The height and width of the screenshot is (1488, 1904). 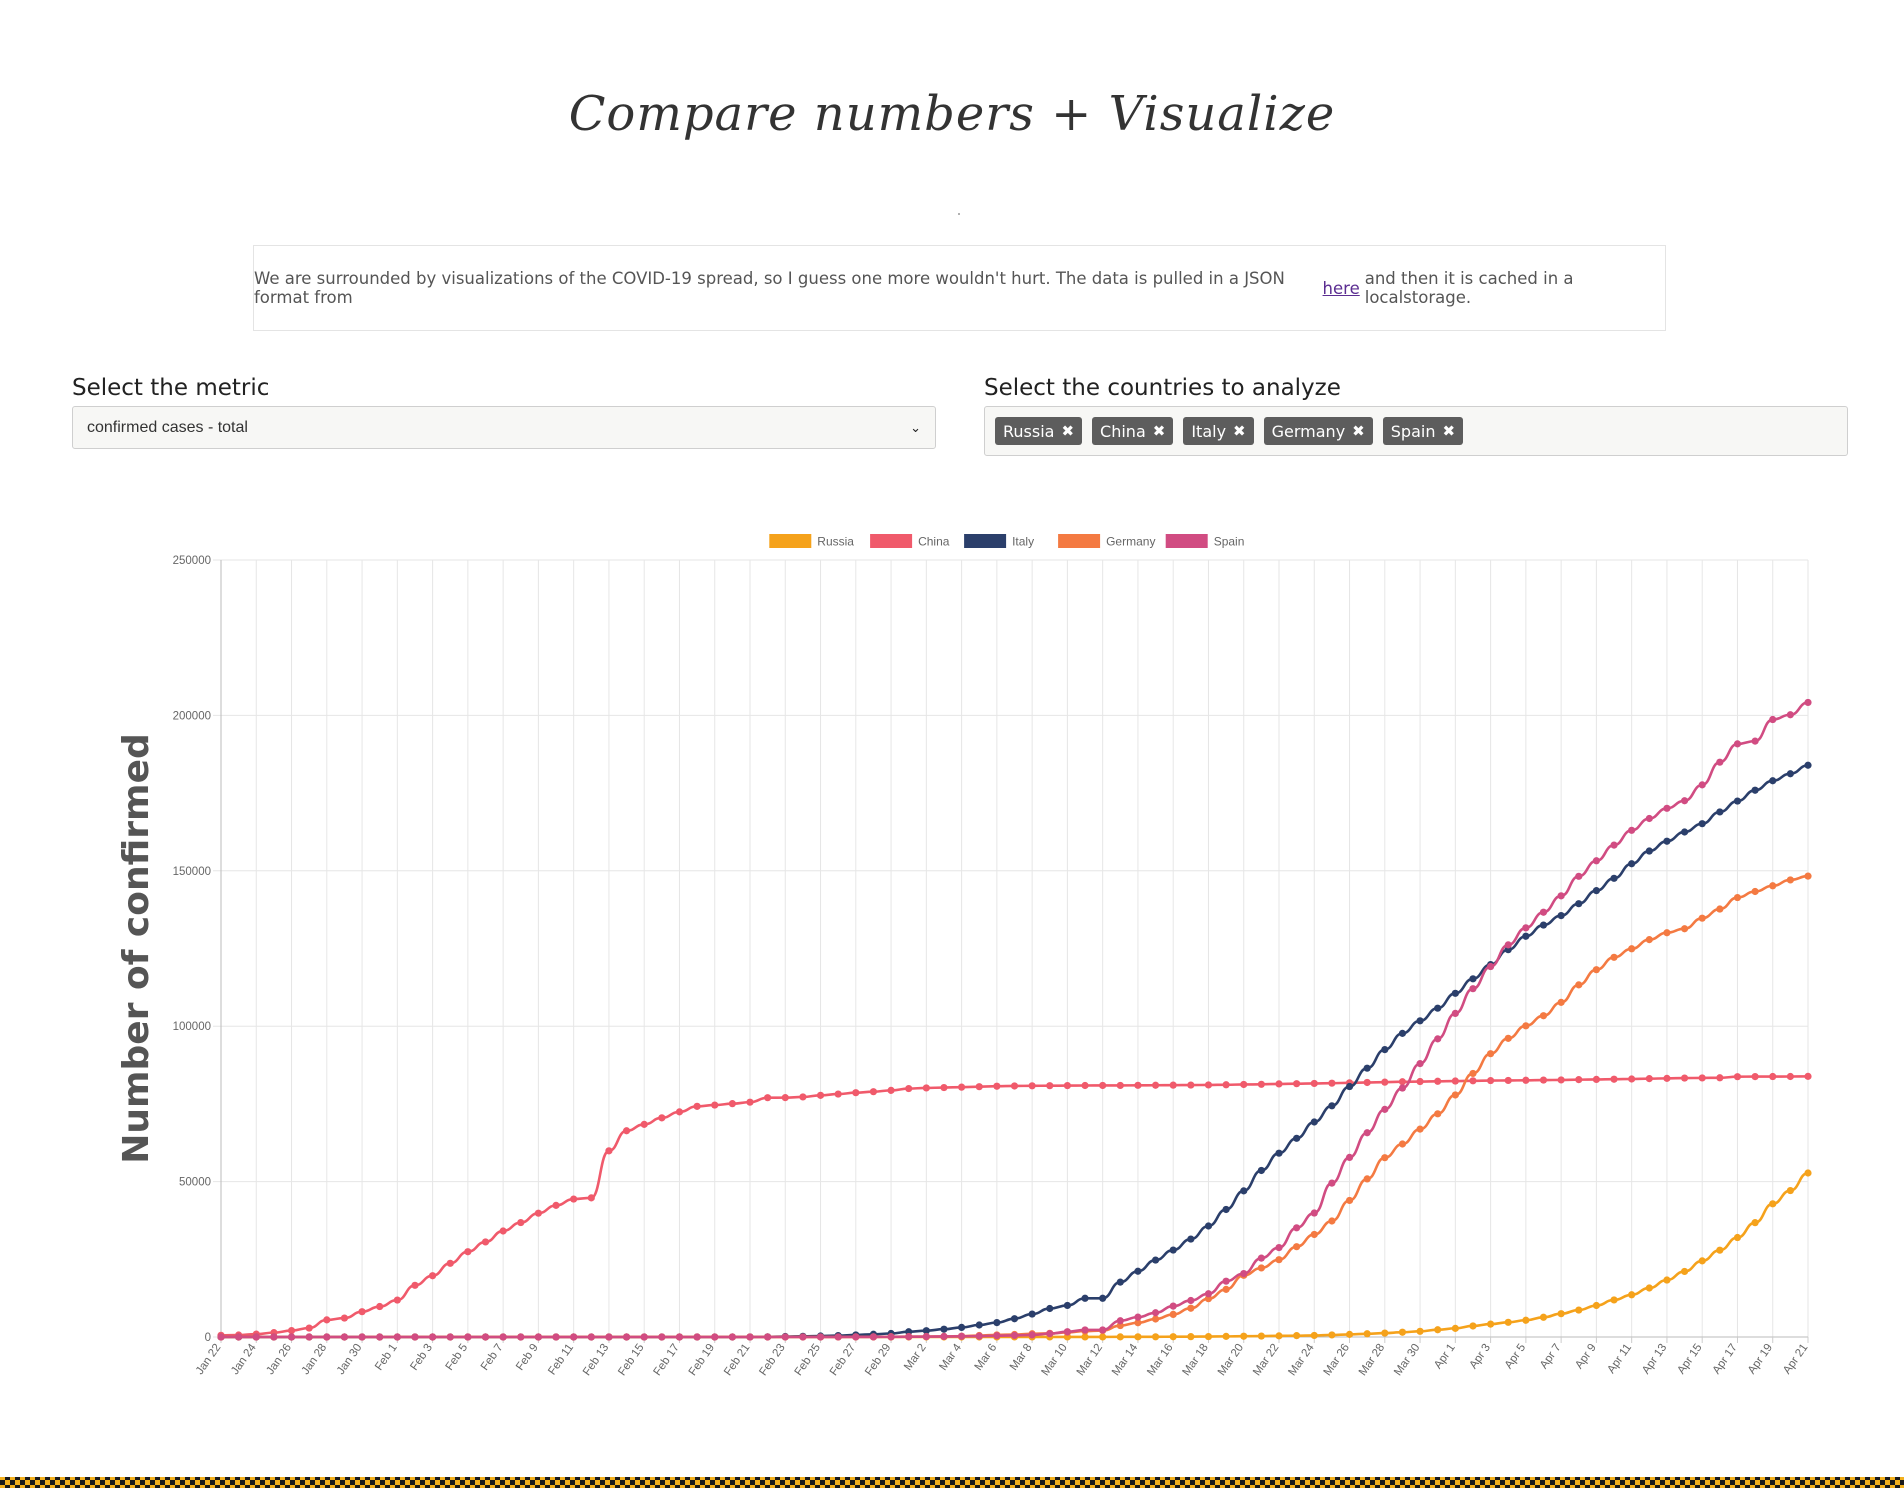 I want to click on y-tick-label: 50000, so click(x=195, y=1183).